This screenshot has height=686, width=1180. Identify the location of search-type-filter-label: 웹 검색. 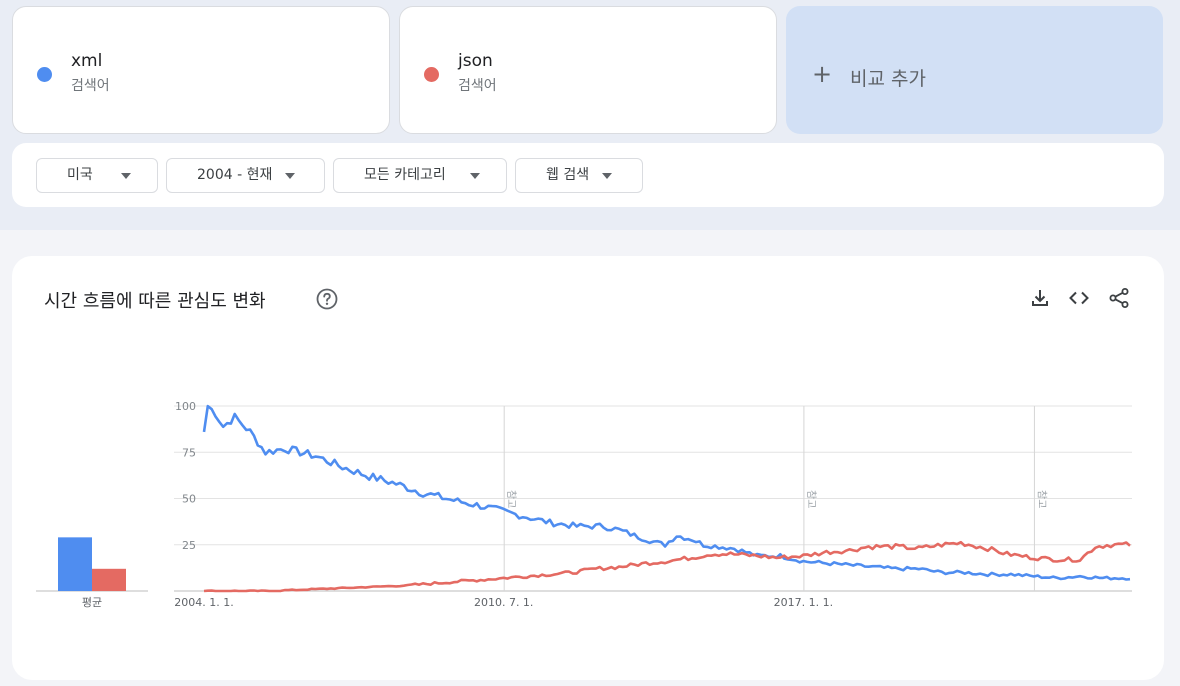
(568, 175).